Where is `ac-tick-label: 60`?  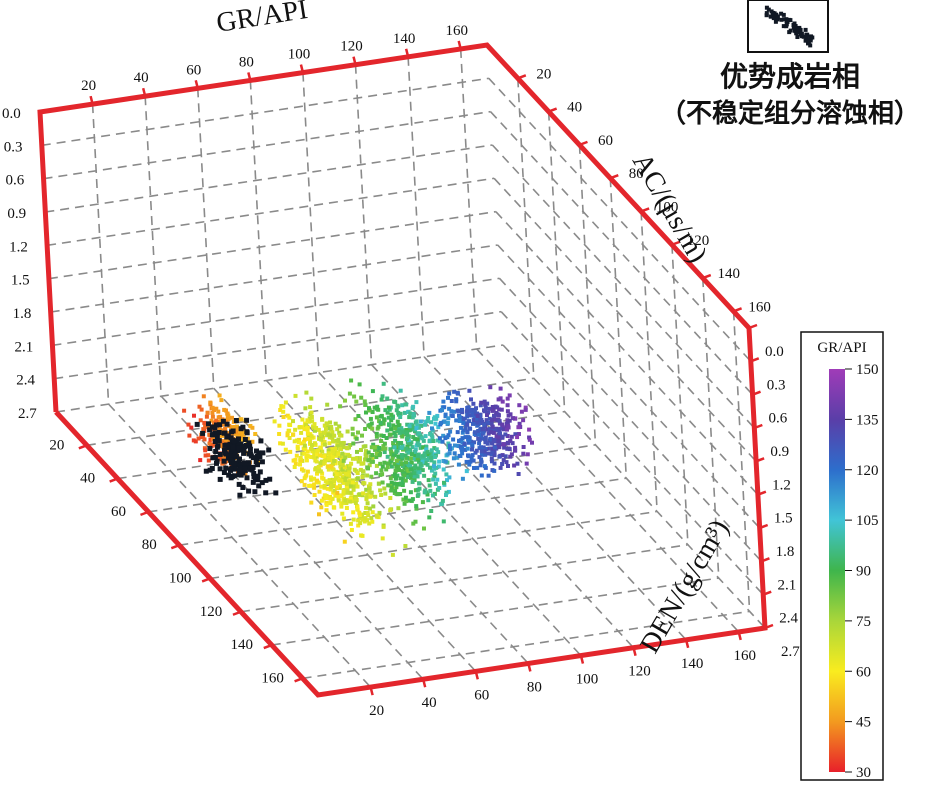 ac-tick-label: 60 is located at coordinates (605, 141).